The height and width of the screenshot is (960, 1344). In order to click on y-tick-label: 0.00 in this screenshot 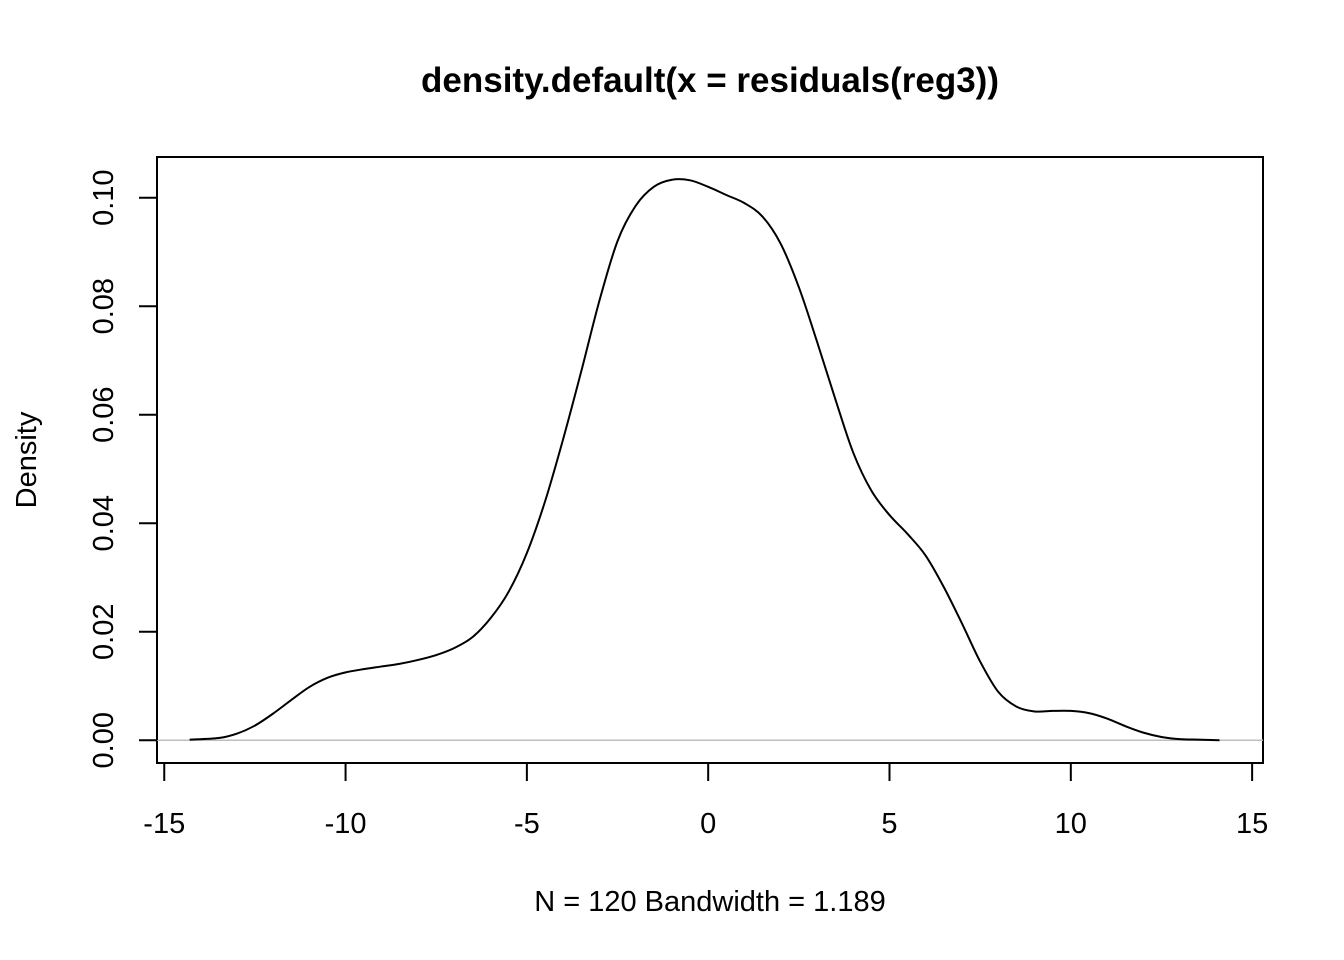, I will do `click(104, 740)`.